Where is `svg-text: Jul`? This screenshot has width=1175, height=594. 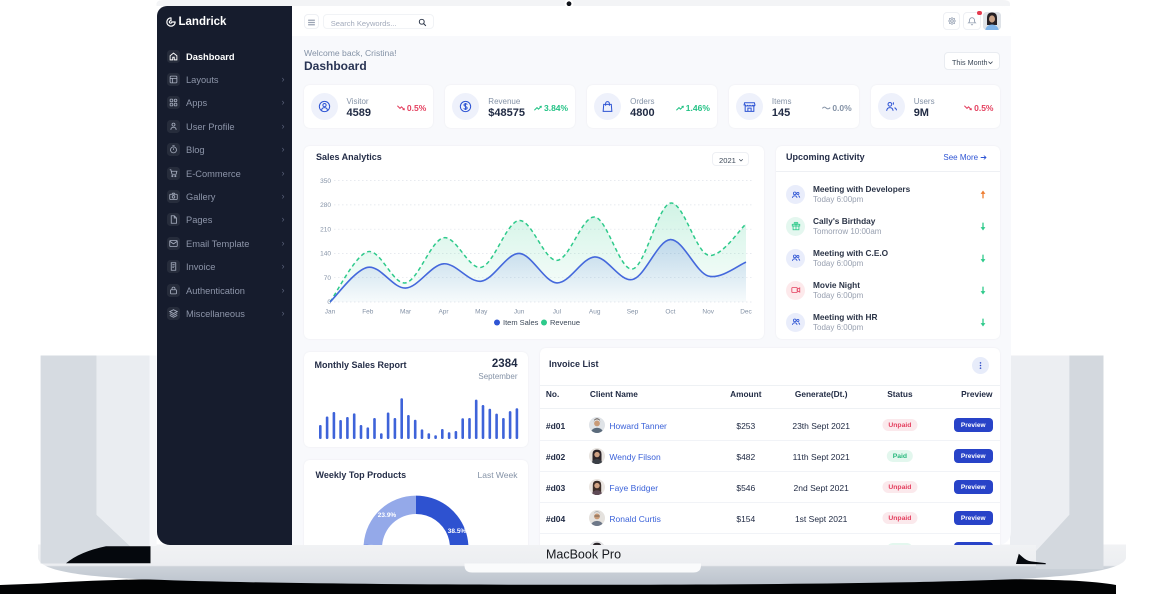
svg-text: Jul is located at coordinates (557, 312).